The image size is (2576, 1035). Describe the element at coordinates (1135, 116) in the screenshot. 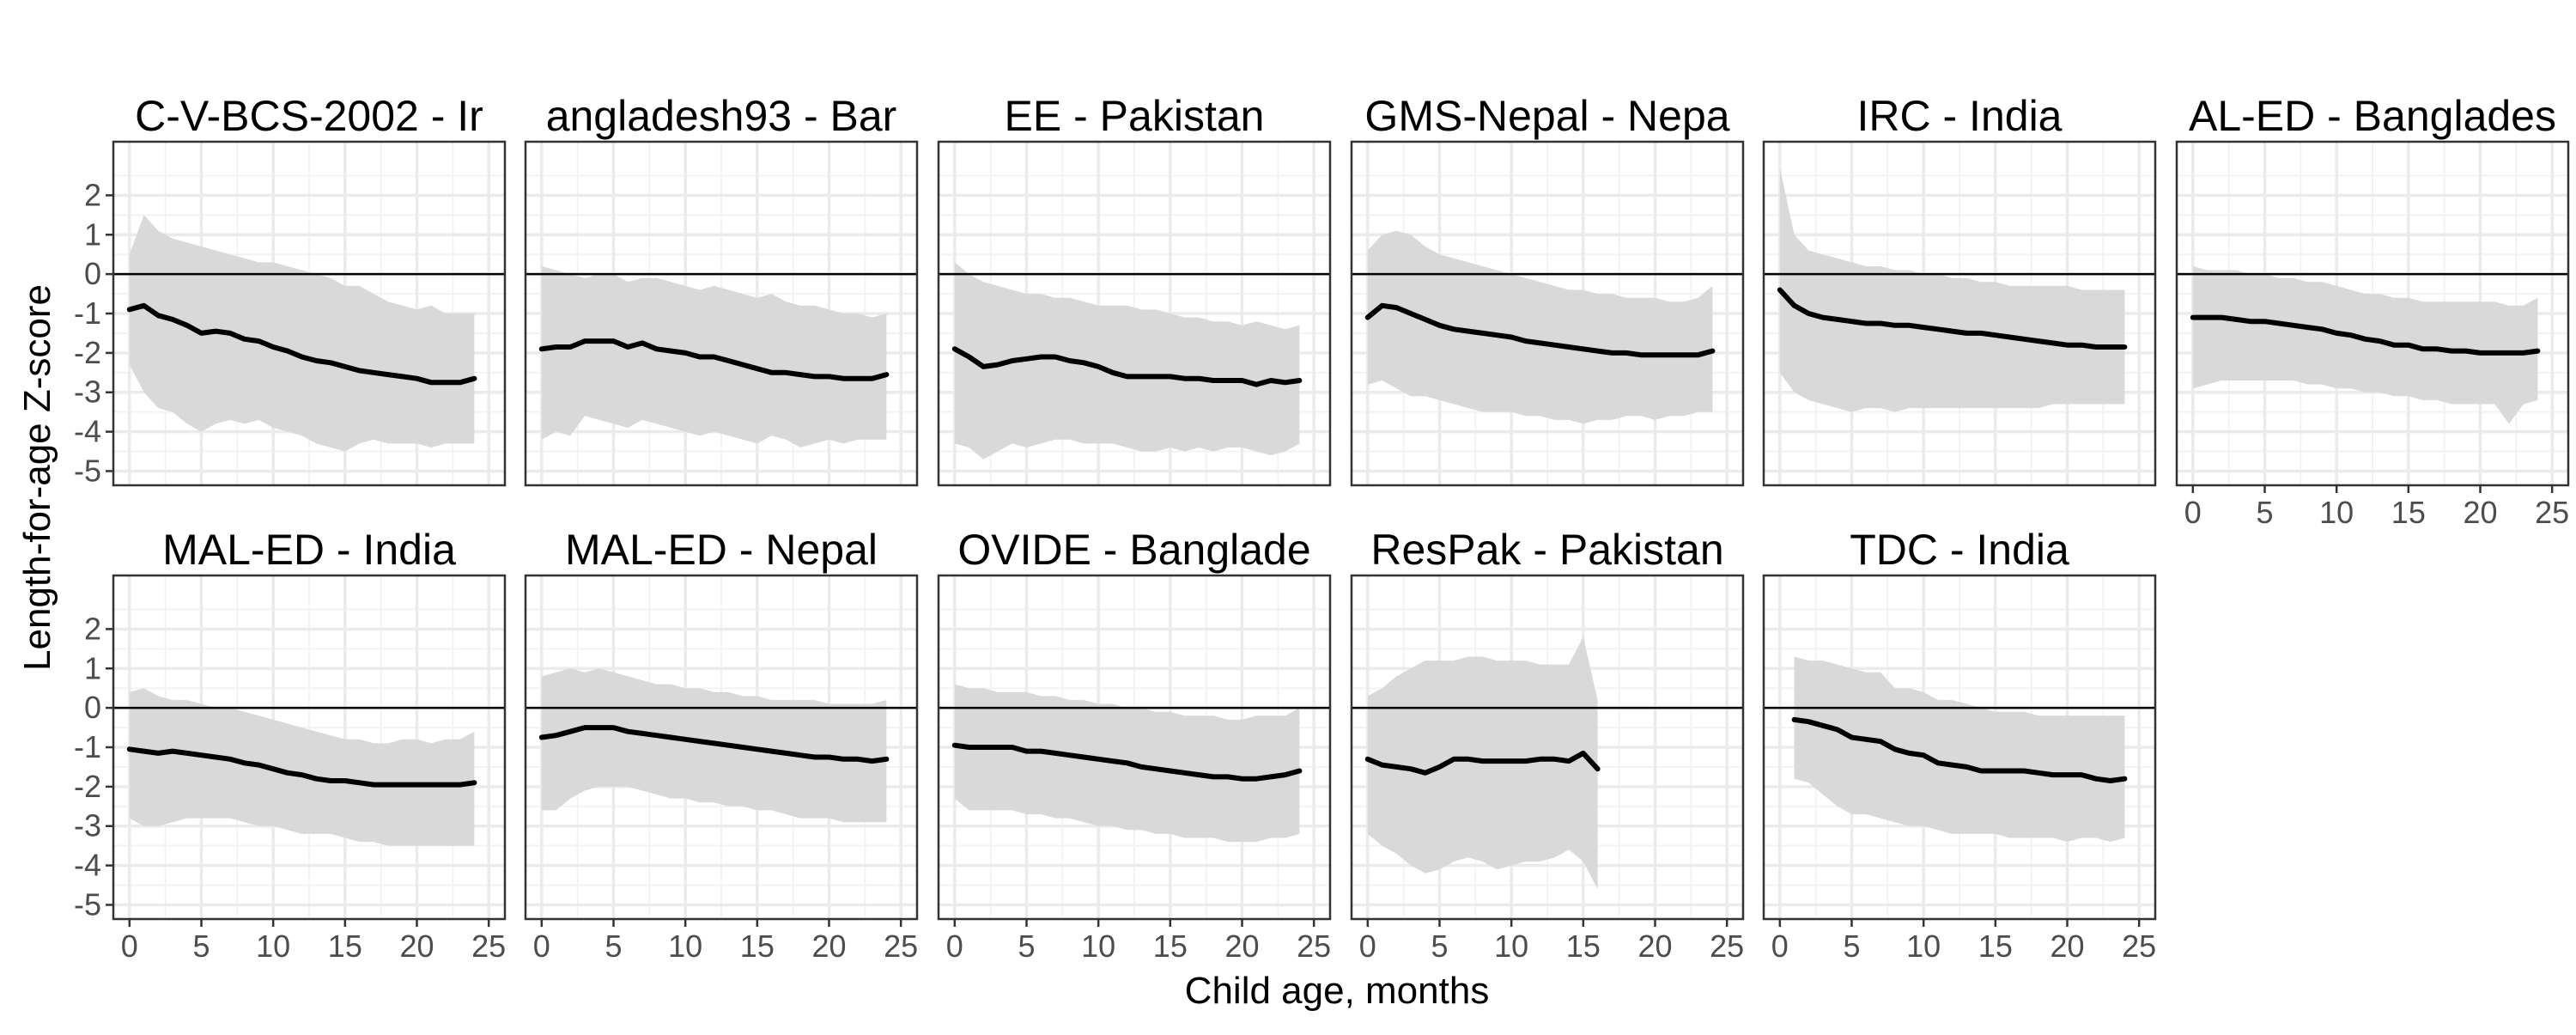

I see `panel-title: EE - Pakistan` at that location.